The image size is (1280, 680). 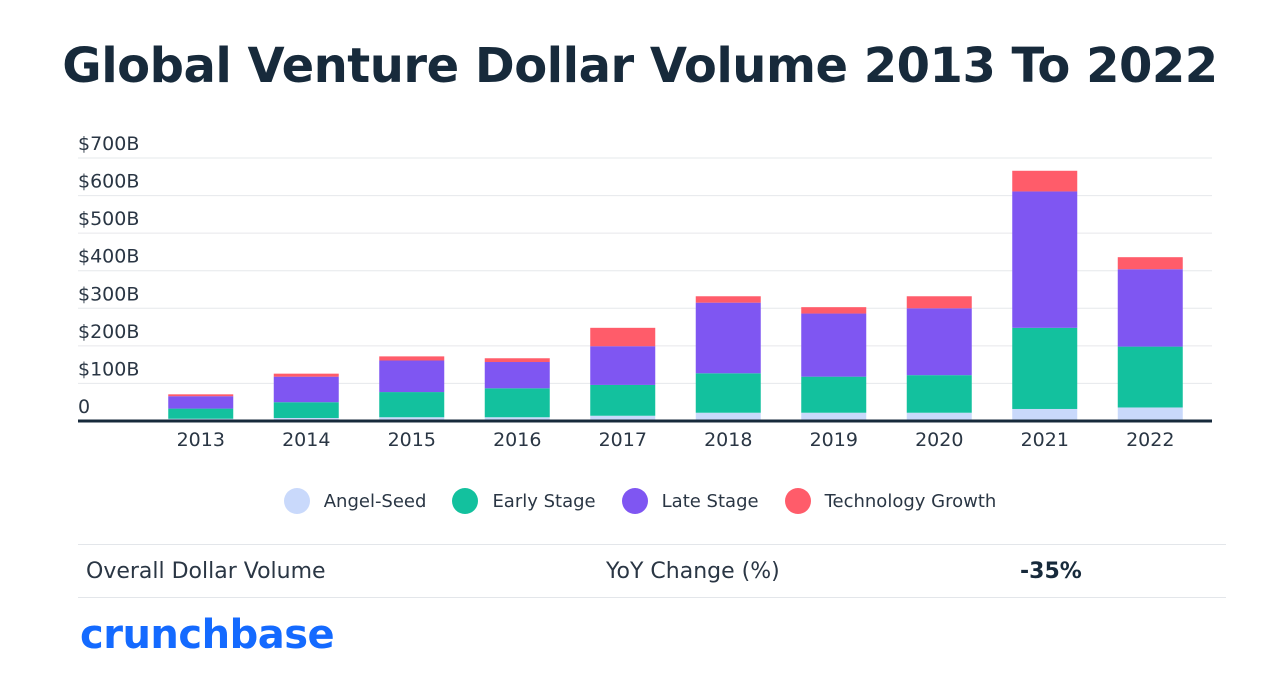 What do you see at coordinates (710, 501) in the screenshot?
I see `legend-label: Late Stage` at bounding box center [710, 501].